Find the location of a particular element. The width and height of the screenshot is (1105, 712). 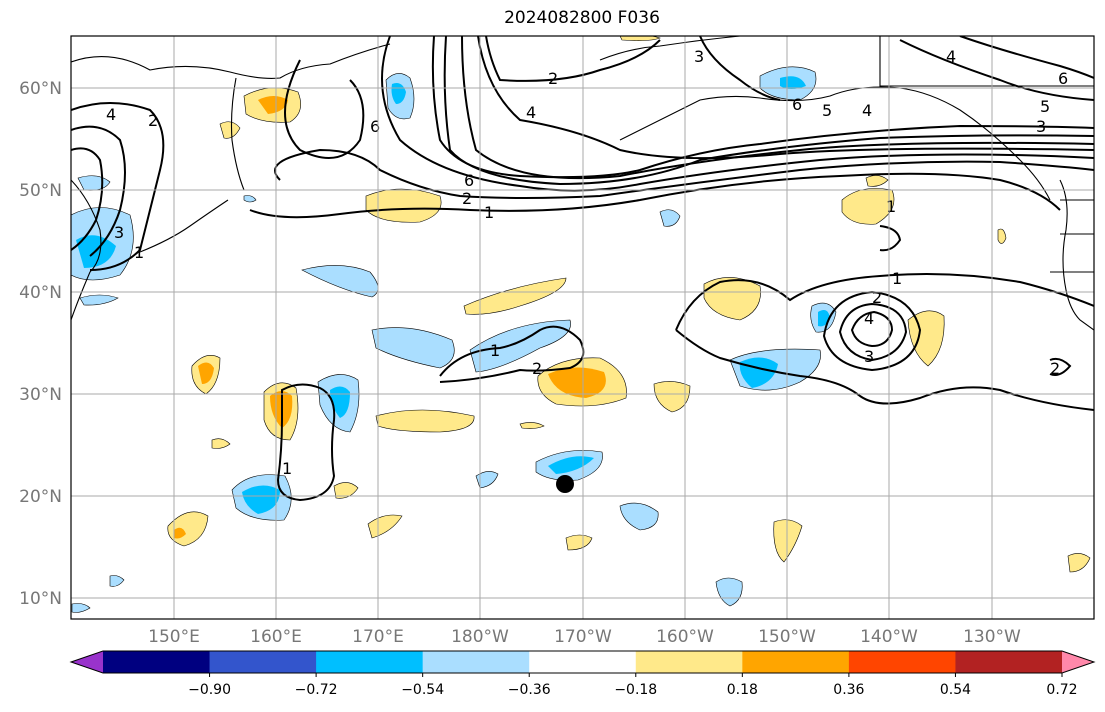

lon-label-150w: 150°W is located at coordinates (787, 637).